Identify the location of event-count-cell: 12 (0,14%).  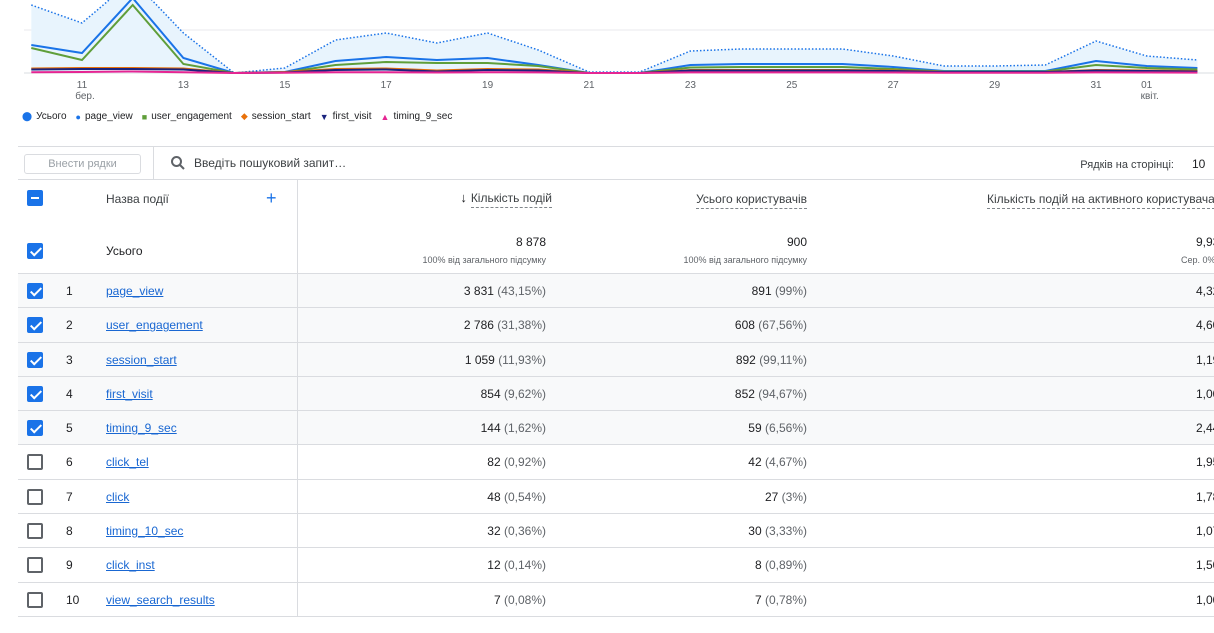
(516, 565).